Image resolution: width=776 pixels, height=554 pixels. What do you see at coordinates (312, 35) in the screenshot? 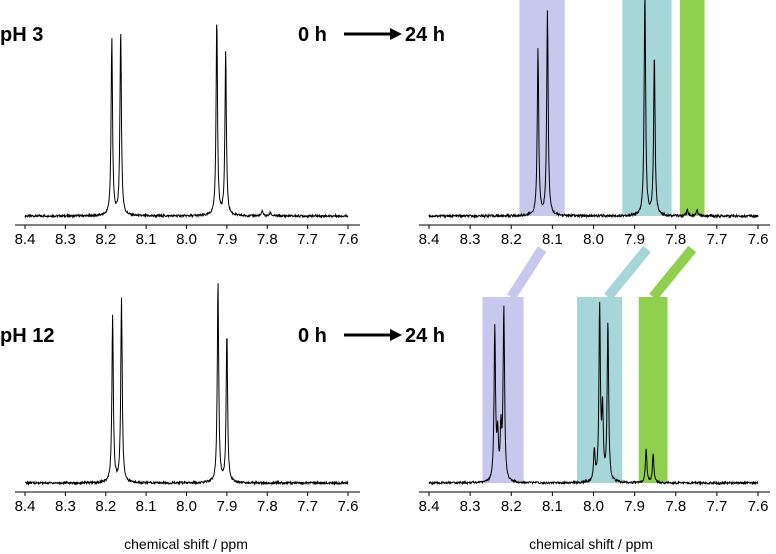
I see `time-start-label-top: 0 h` at bounding box center [312, 35].